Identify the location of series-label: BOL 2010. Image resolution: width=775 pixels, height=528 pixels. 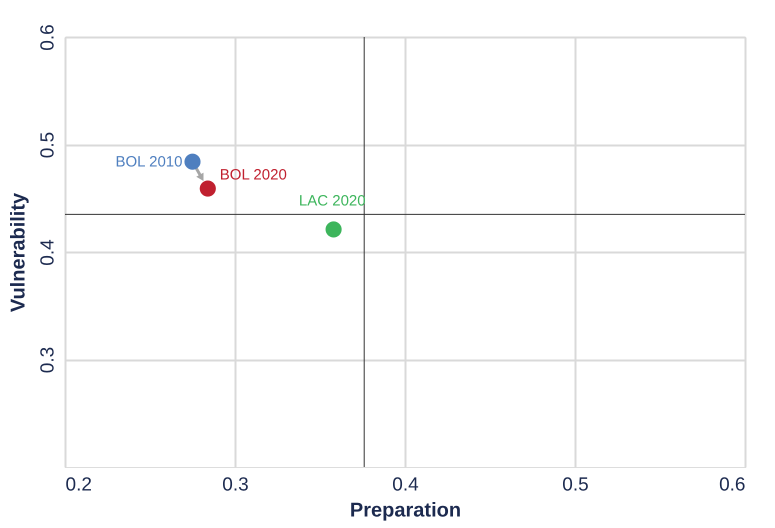
(149, 162).